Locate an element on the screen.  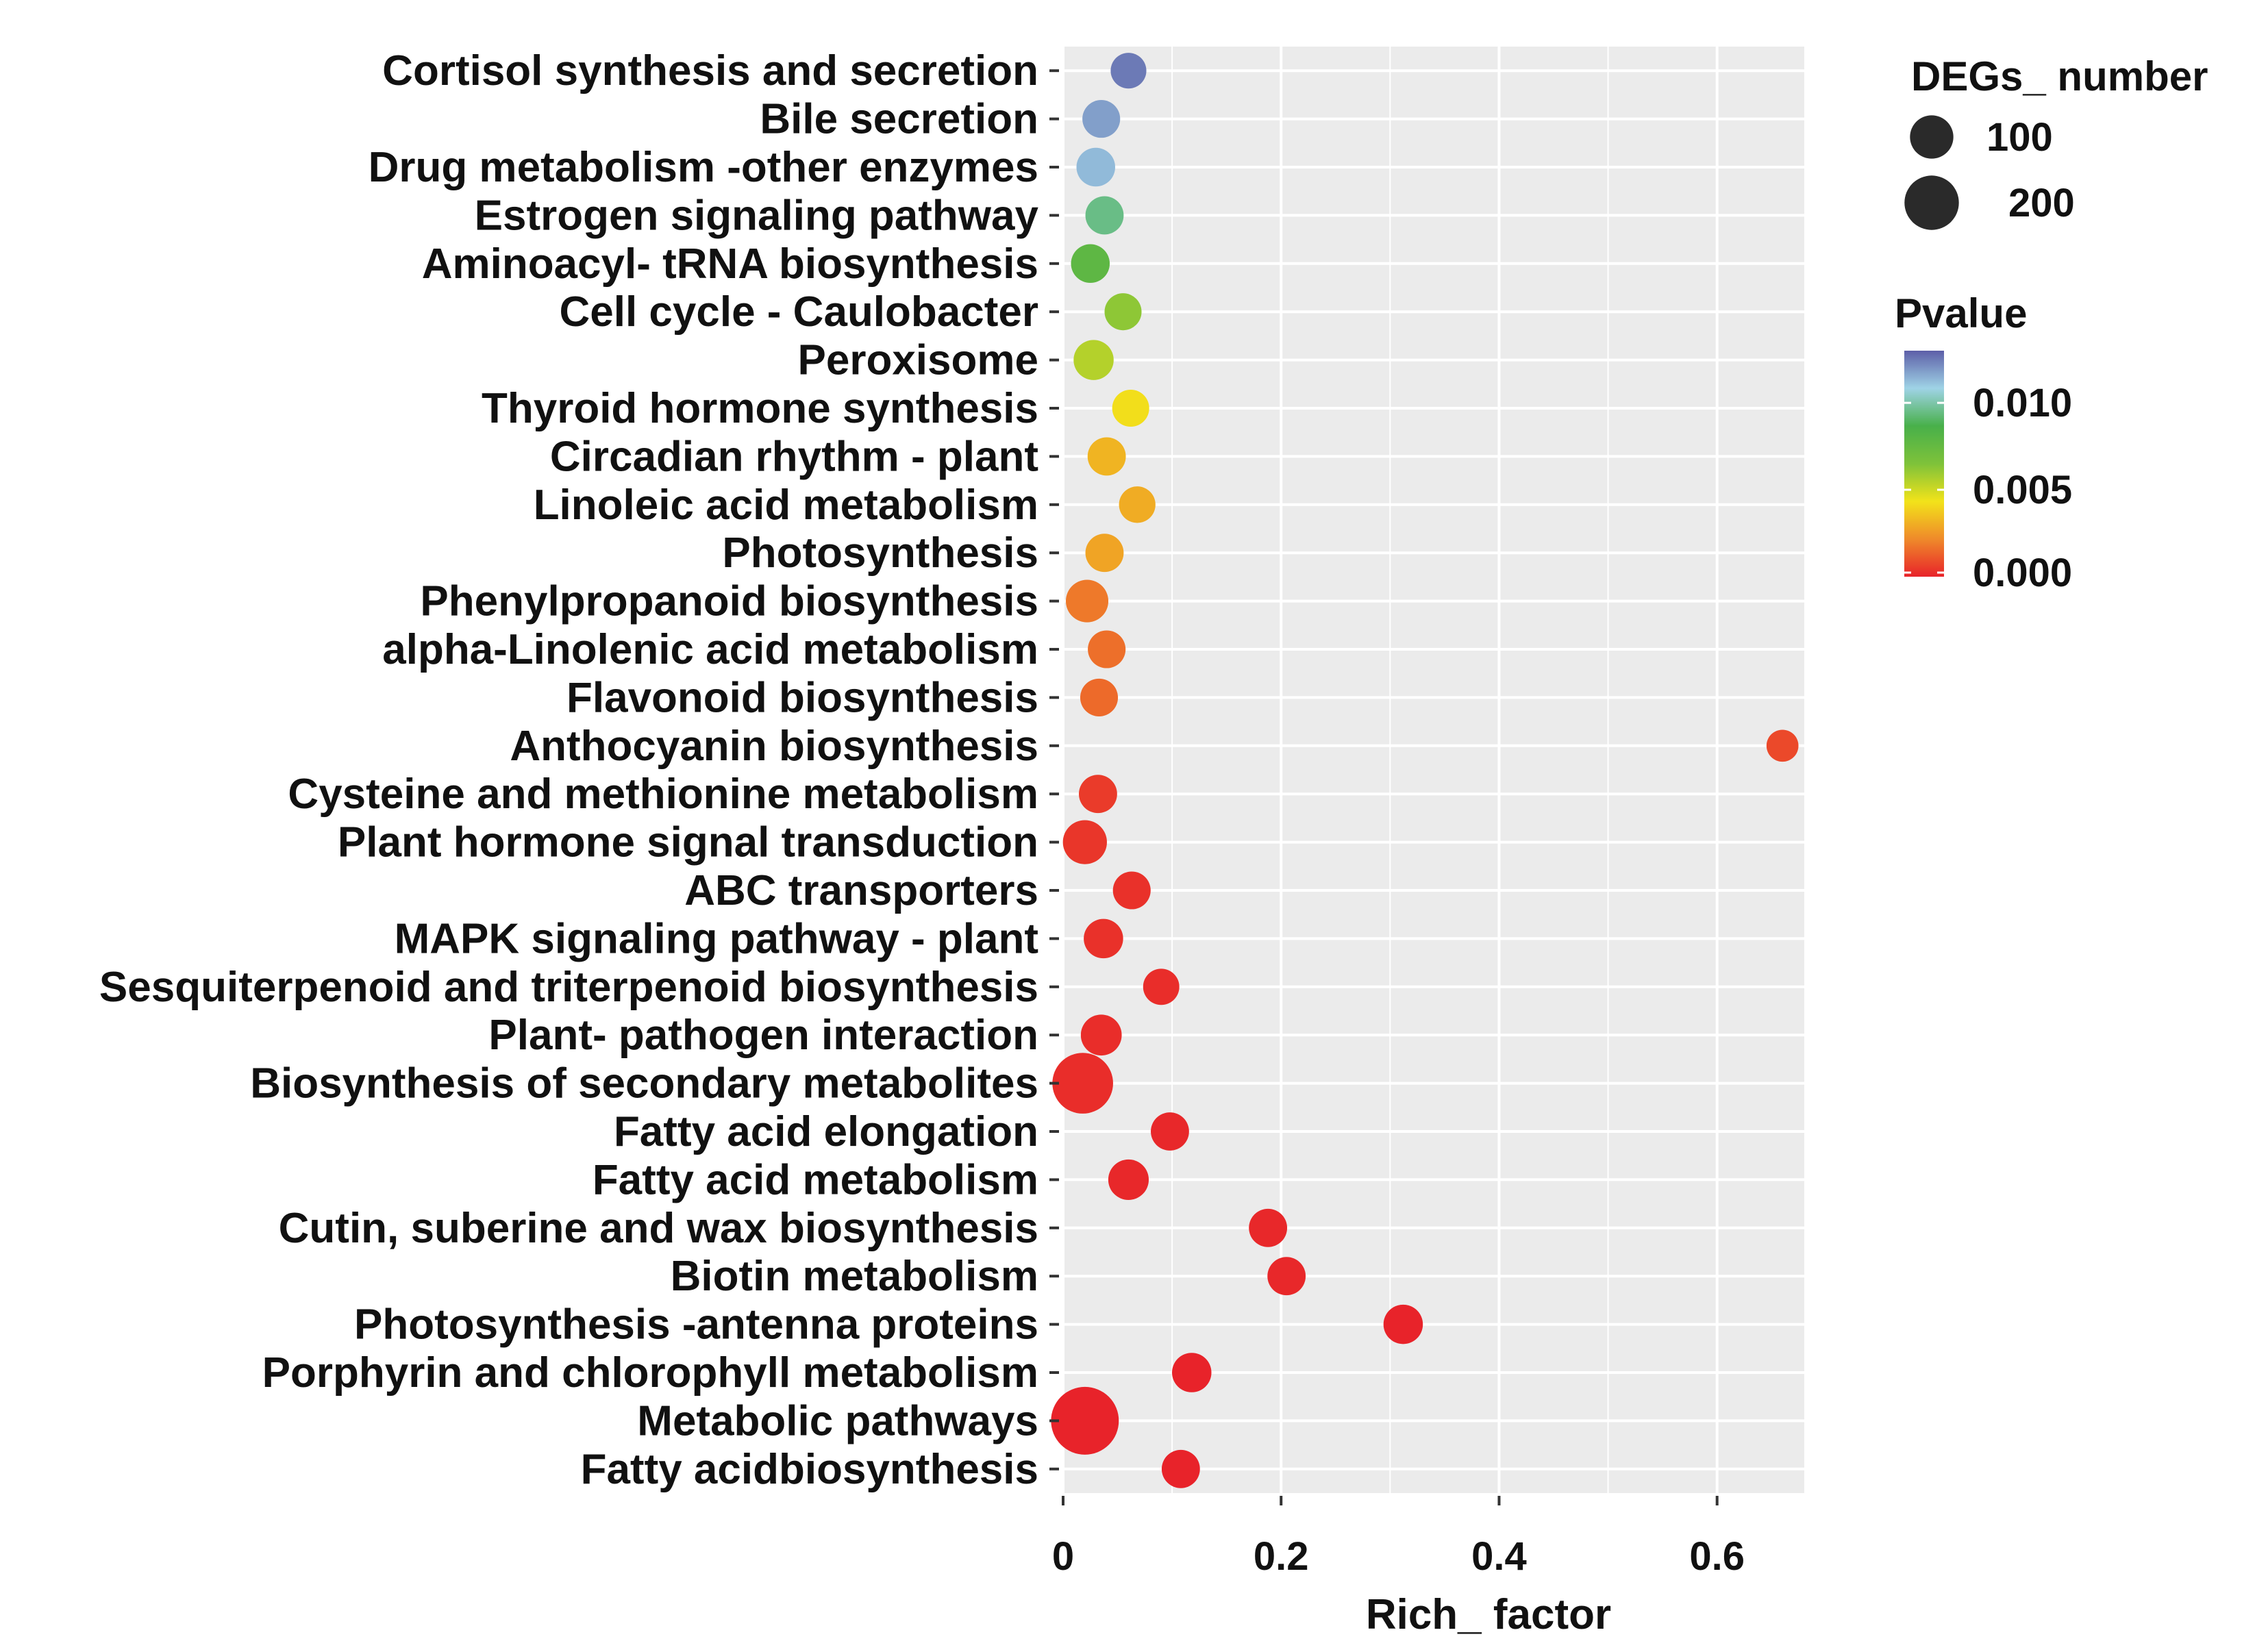
category-label: ABC transporters is located at coordinates (861, 890).